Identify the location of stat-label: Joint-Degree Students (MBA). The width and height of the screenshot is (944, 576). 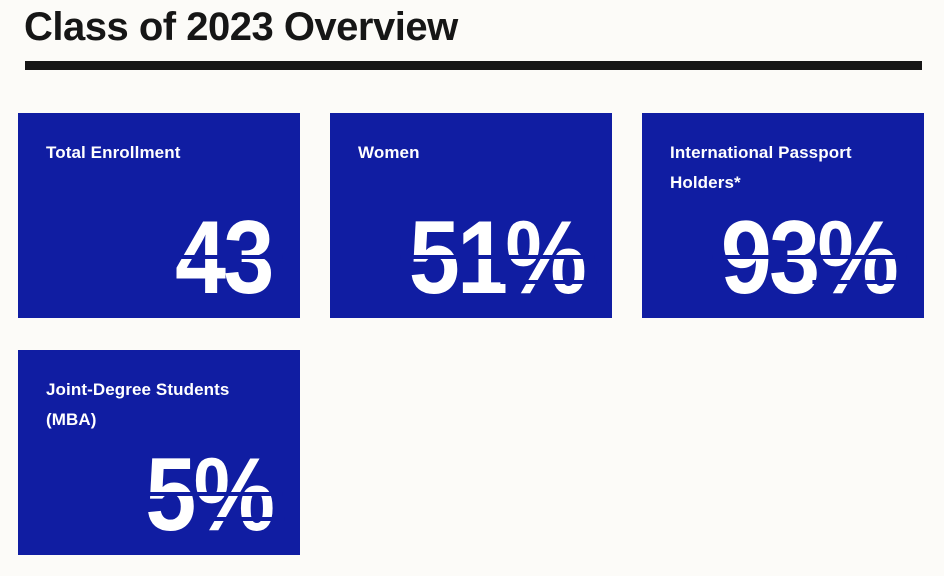
(138, 404).